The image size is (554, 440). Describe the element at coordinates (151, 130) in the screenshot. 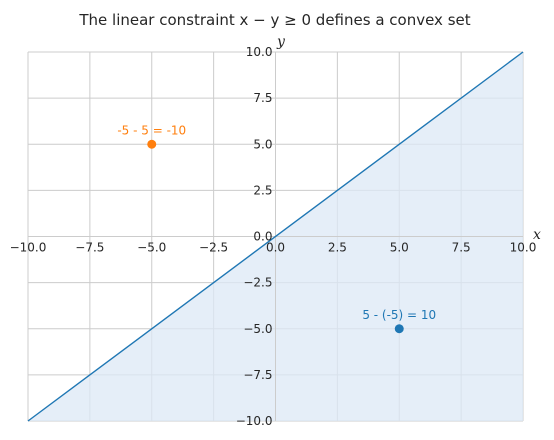

I see `point-annotation: -5 - 5 = -10` at that location.